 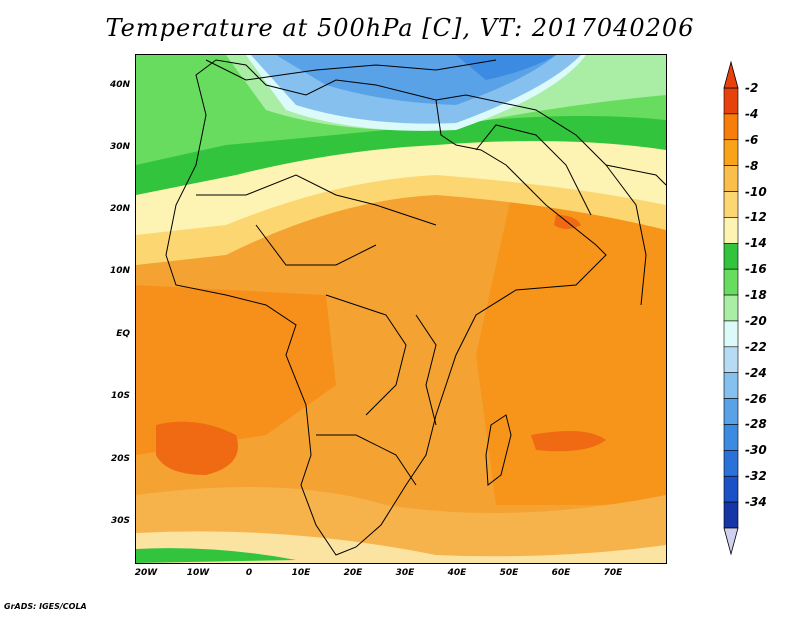 I want to click on colorbar-label: -8, so click(x=752, y=165).